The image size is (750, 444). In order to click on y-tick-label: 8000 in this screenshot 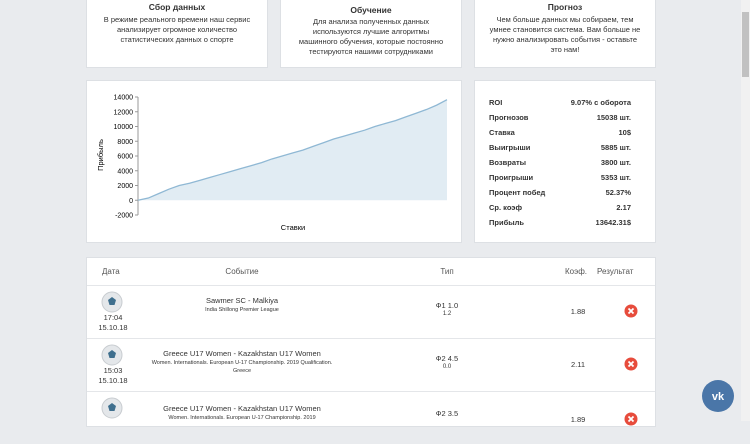, I will do `click(125, 142)`.